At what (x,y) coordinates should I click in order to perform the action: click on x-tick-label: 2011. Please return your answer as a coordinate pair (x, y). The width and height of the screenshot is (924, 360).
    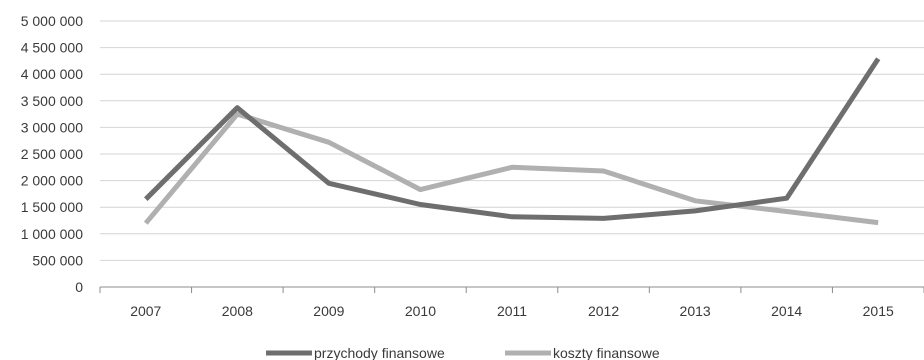
    Looking at the image, I should click on (512, 311).